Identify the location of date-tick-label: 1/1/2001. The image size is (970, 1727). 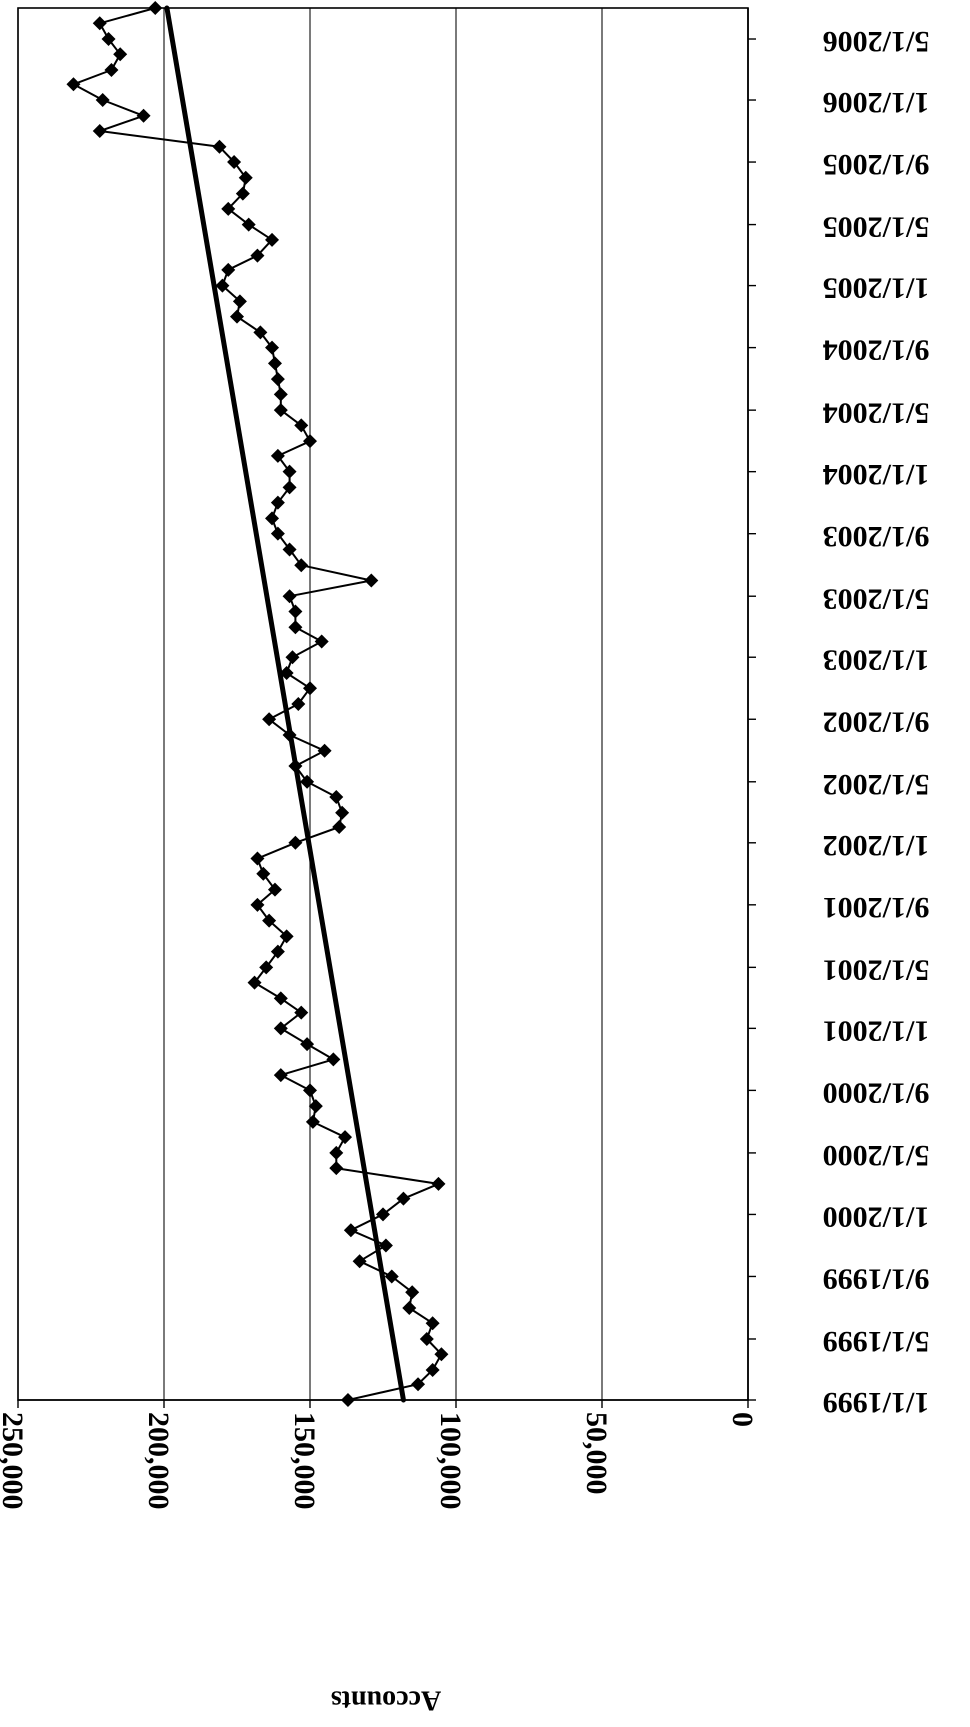
(876, 1030).